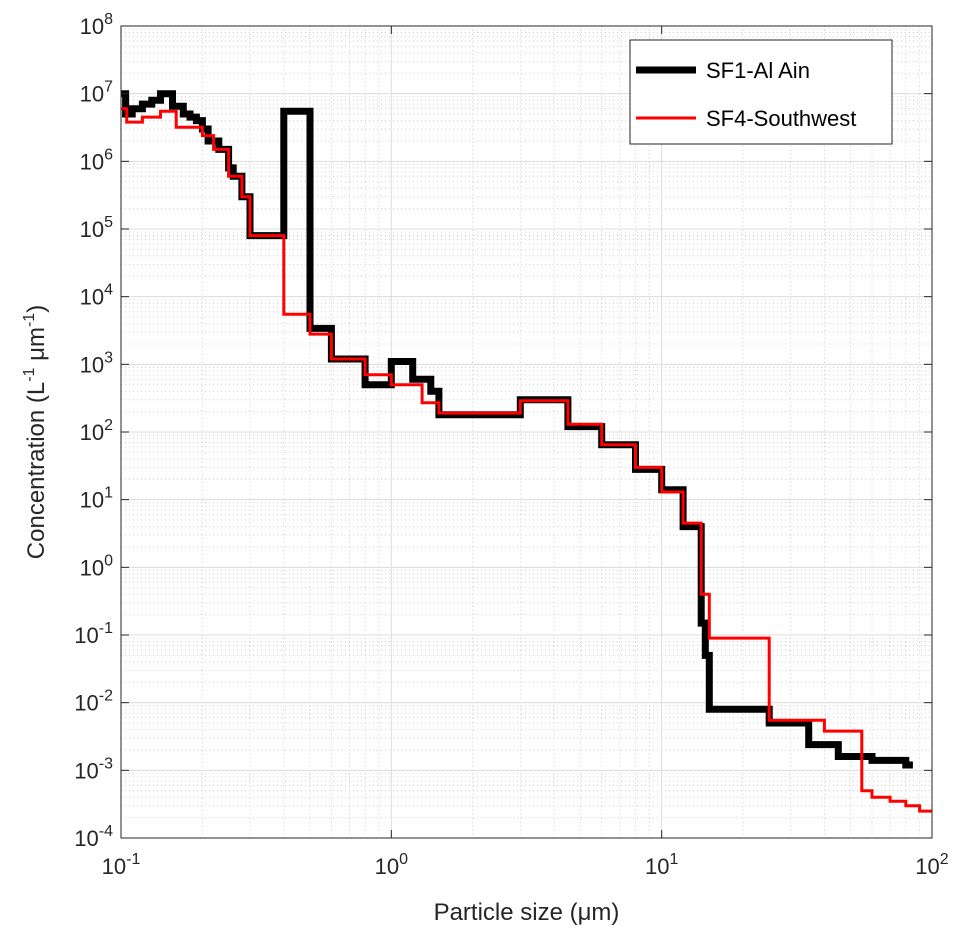 Image resolution: width=960 pixels, height=936 pixels. I want to click on y-tick-label: 10⁶, so click(96, 160).